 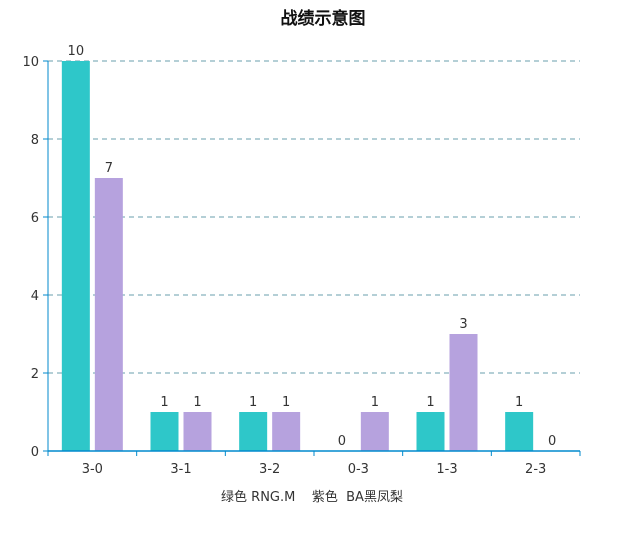 What do you see at coordinates (358, 469) in the screenshot?
I see `x-tick-label: 0-3` at bounding box center [358, 469].